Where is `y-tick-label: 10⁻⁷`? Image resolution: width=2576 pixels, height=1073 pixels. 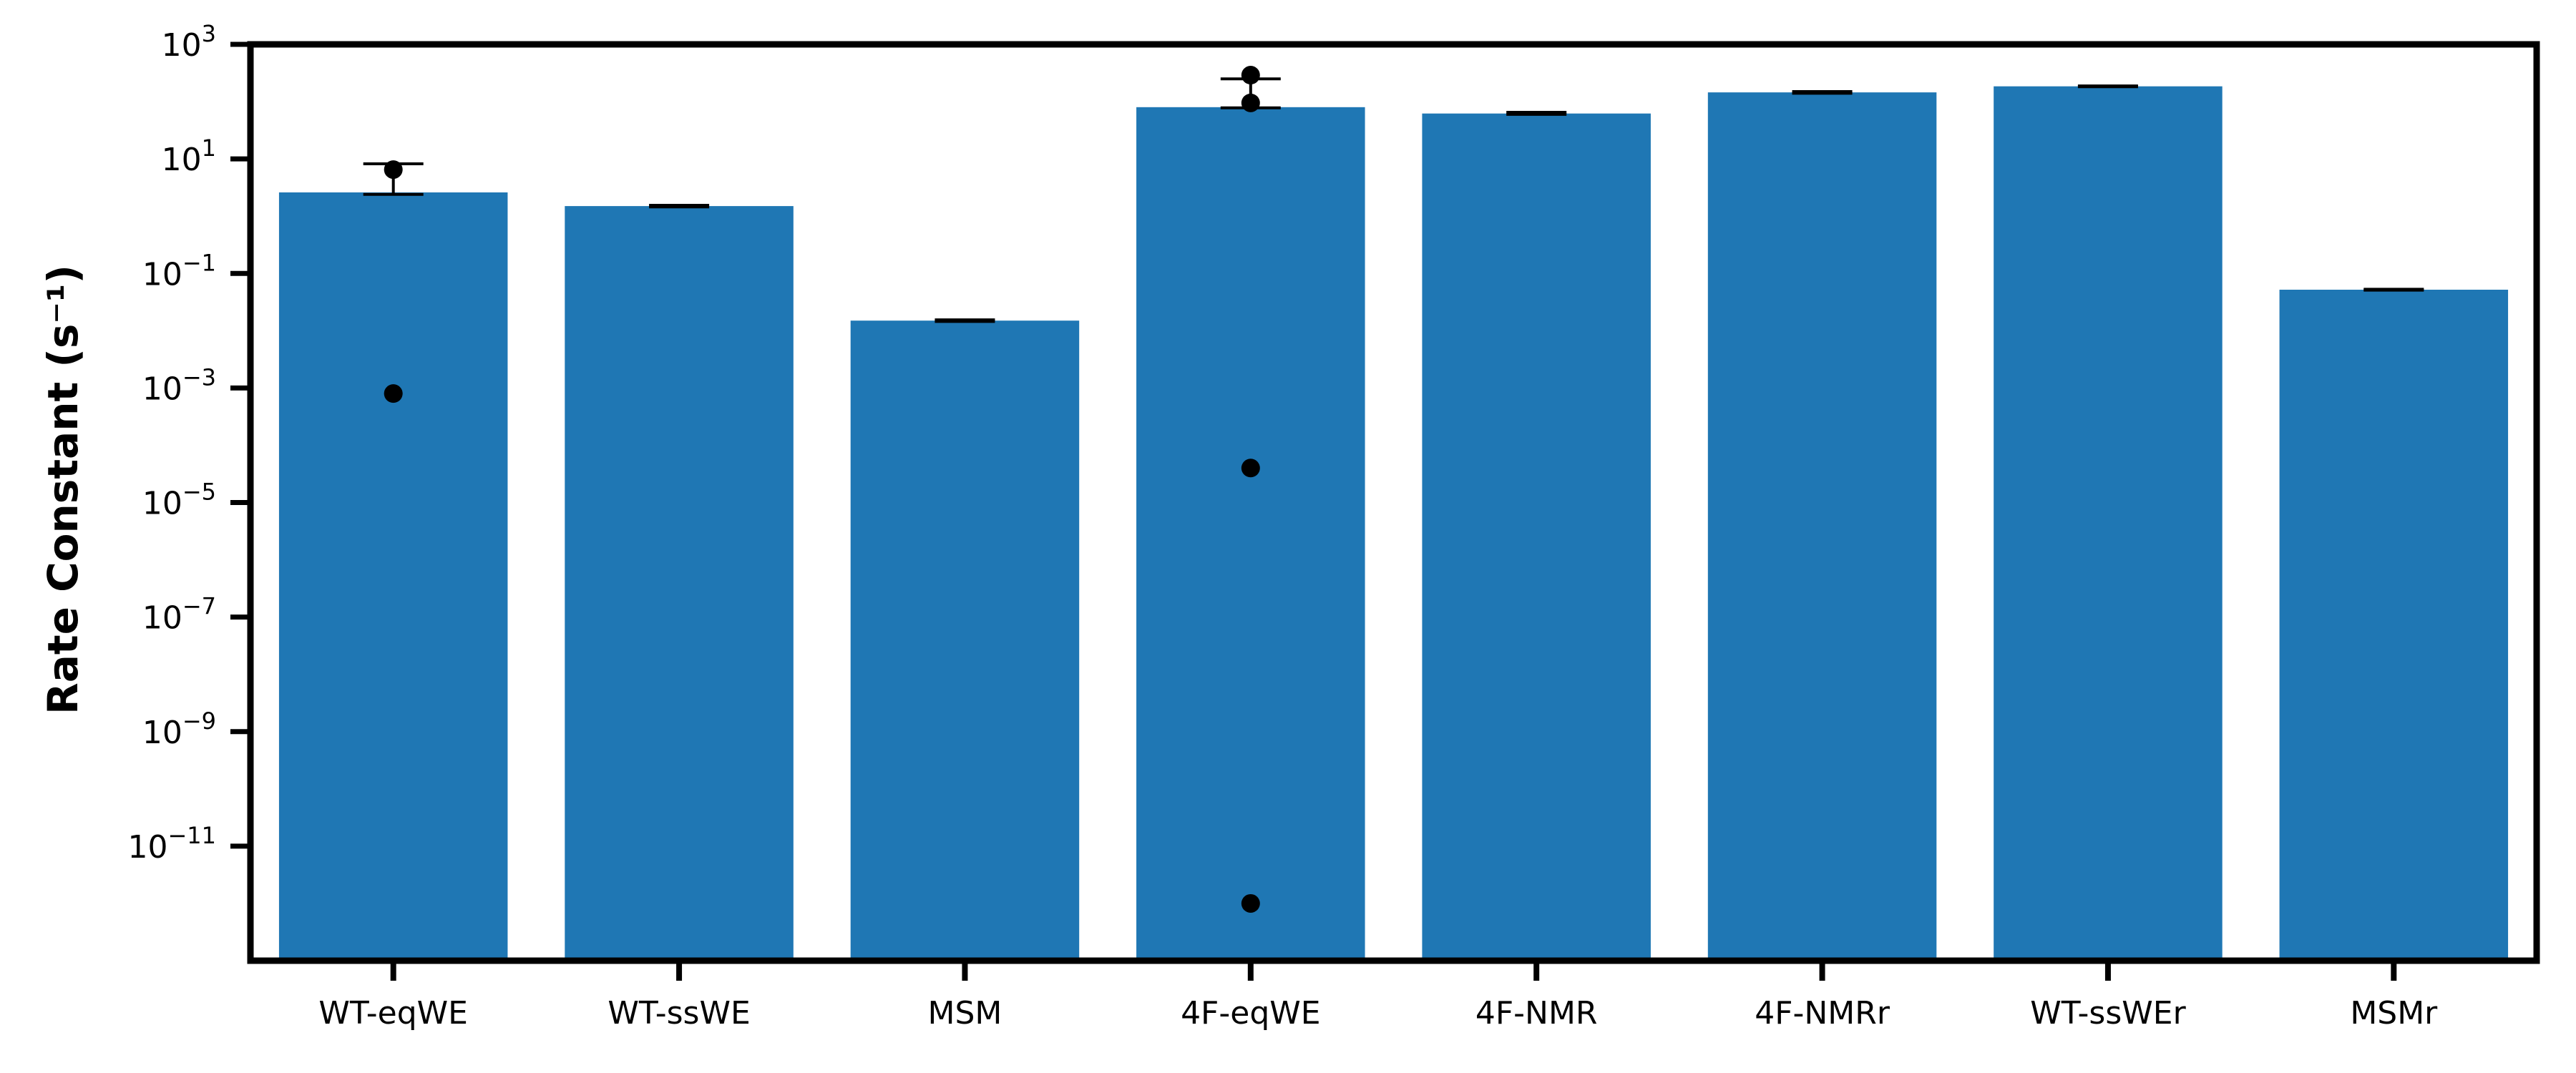
y-tick-label: 10⁻⁷ is located at coordinates (179, 615).